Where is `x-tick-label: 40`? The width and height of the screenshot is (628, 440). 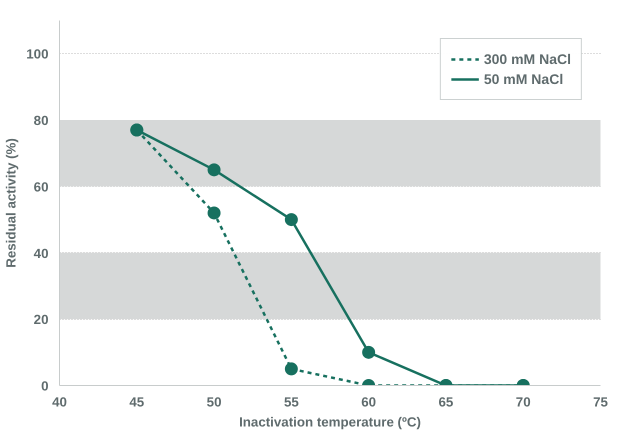
x-tick-label: 40 is located at coordinates (59, 402).